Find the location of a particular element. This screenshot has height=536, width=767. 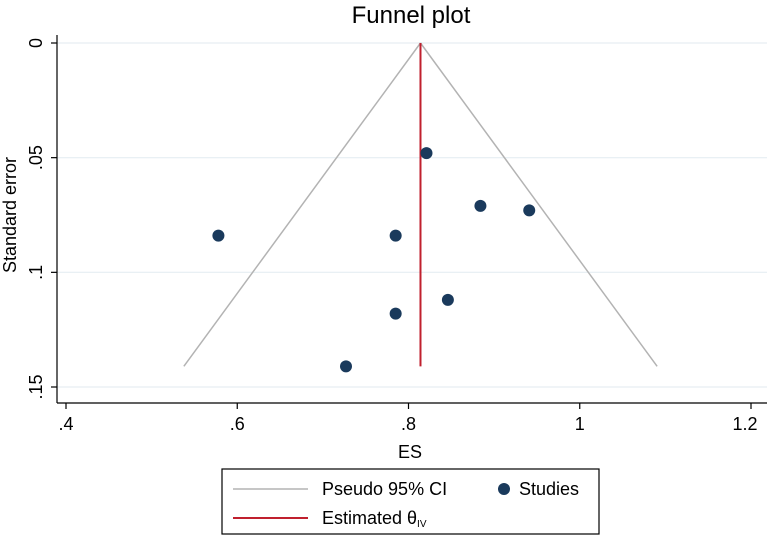

legend-estimate-label: Estimated θIV is located at coordinates (374, 519).